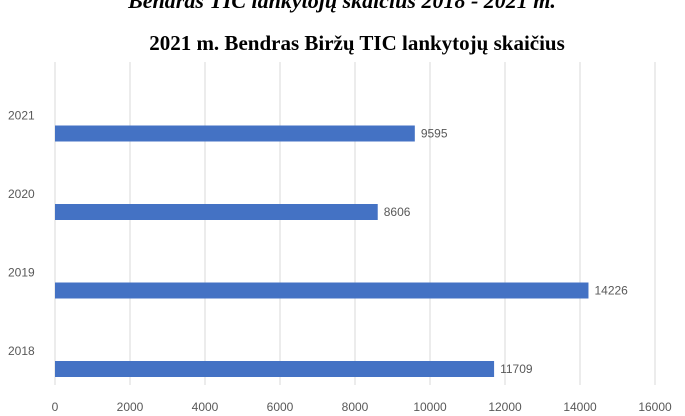 The width and height of the screenshot is (685, 416). I want to click on x-tick-label: 14000, so click(580, 407).